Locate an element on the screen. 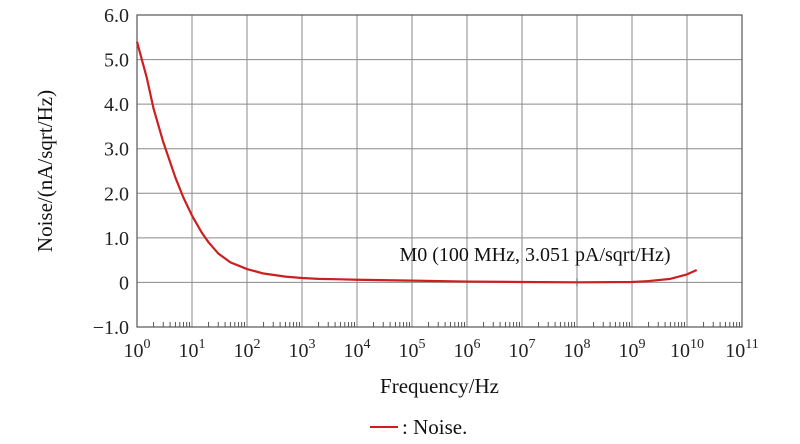  y-axis-title: Noise/(nA/sqrt/Hz) is located at coordinates (45, 171).